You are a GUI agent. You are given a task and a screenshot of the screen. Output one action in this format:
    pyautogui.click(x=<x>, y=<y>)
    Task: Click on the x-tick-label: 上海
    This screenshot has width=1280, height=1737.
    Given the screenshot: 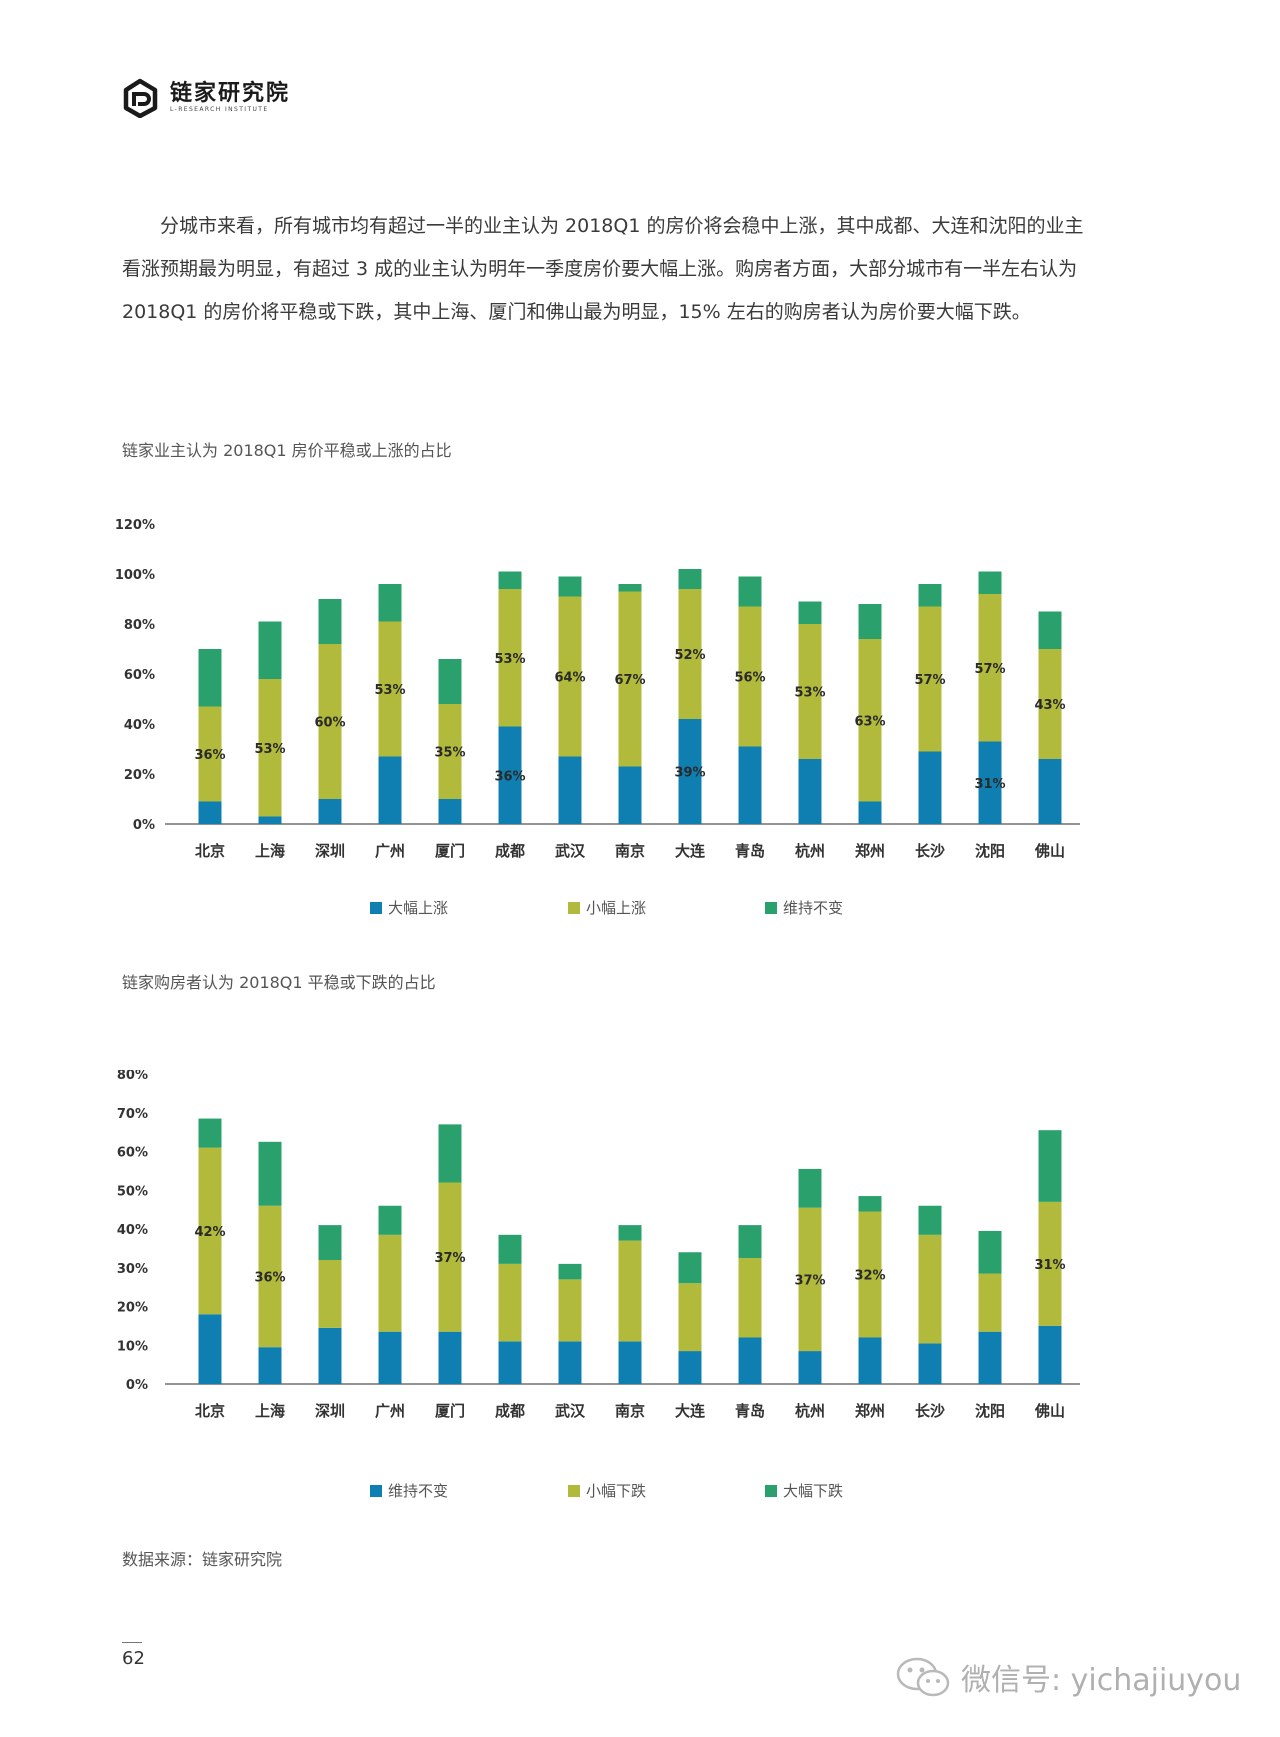 What is the action you would take?
    pyautogui.click(x=270, y=851)
    